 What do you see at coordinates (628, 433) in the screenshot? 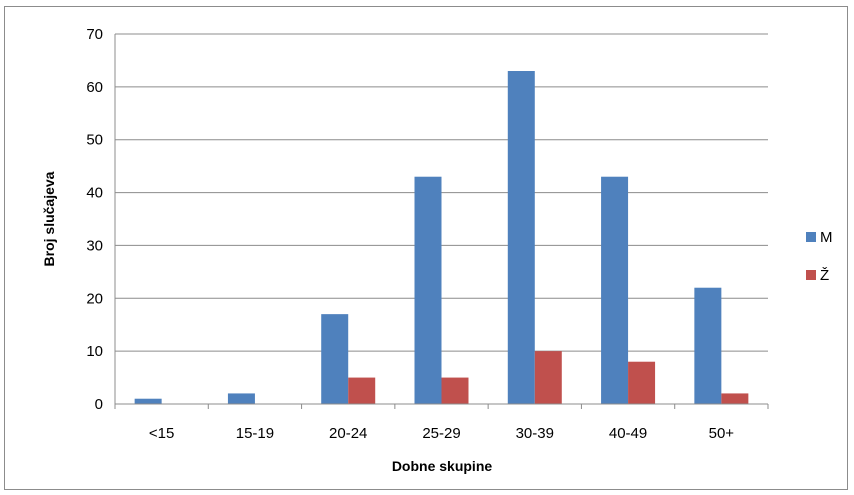
I see `x-tick-label: 40-49` at bounding box center [628, 433].